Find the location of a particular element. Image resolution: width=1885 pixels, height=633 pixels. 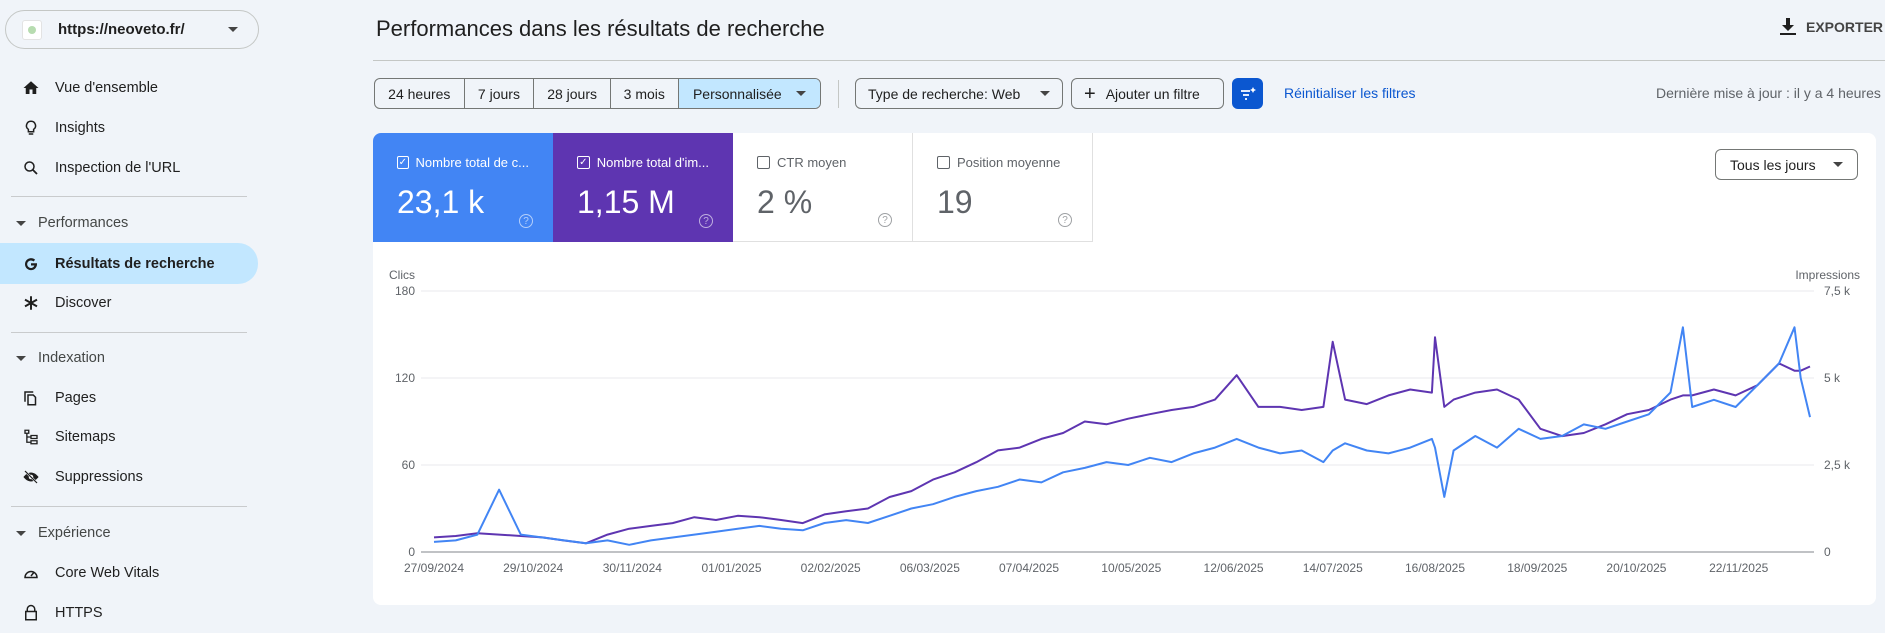

x-tick-label: 16/08/2025 is located at coordinates (1435, 568).